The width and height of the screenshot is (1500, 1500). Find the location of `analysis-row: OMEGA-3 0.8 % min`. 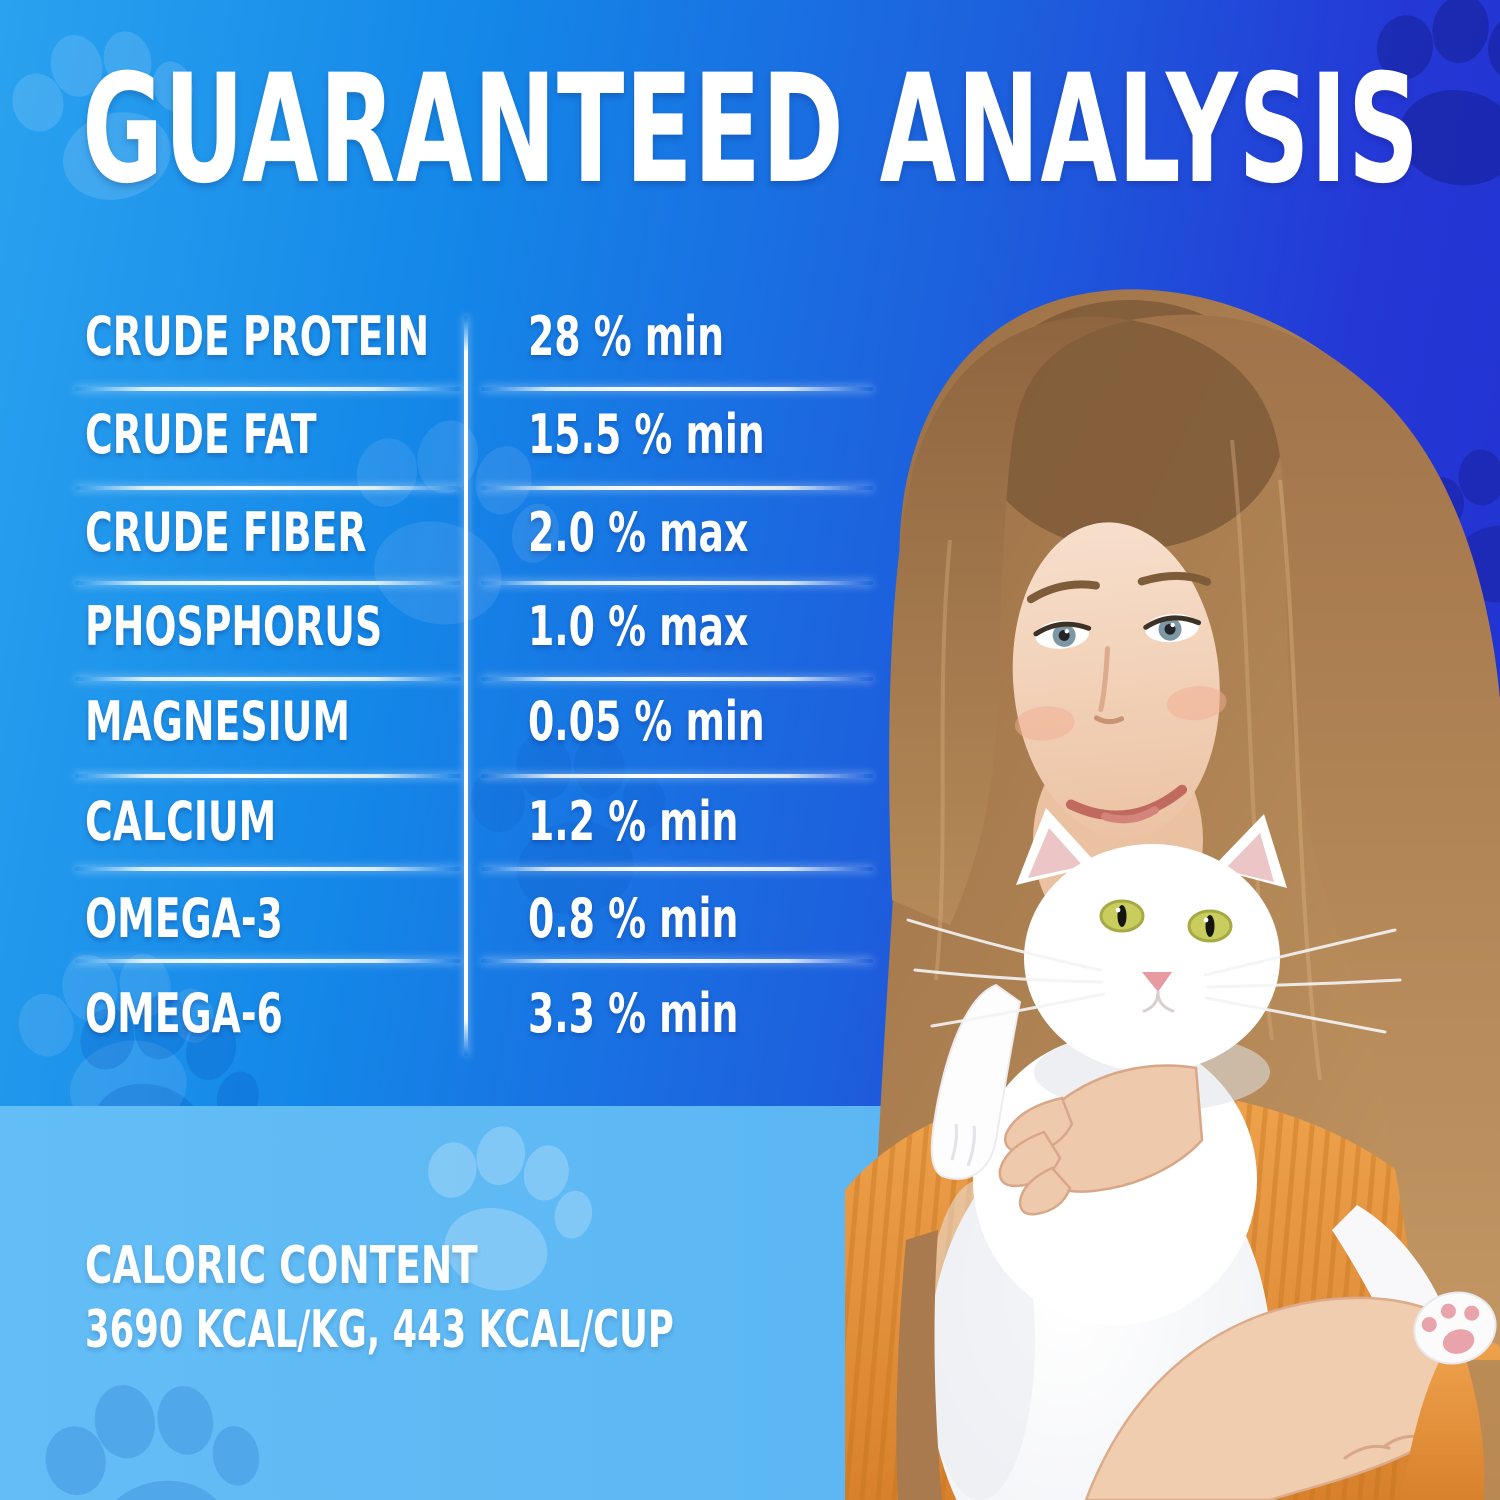

analysis-row: OMEGA-3 0.8 % min is located at coordinates (410, 919).